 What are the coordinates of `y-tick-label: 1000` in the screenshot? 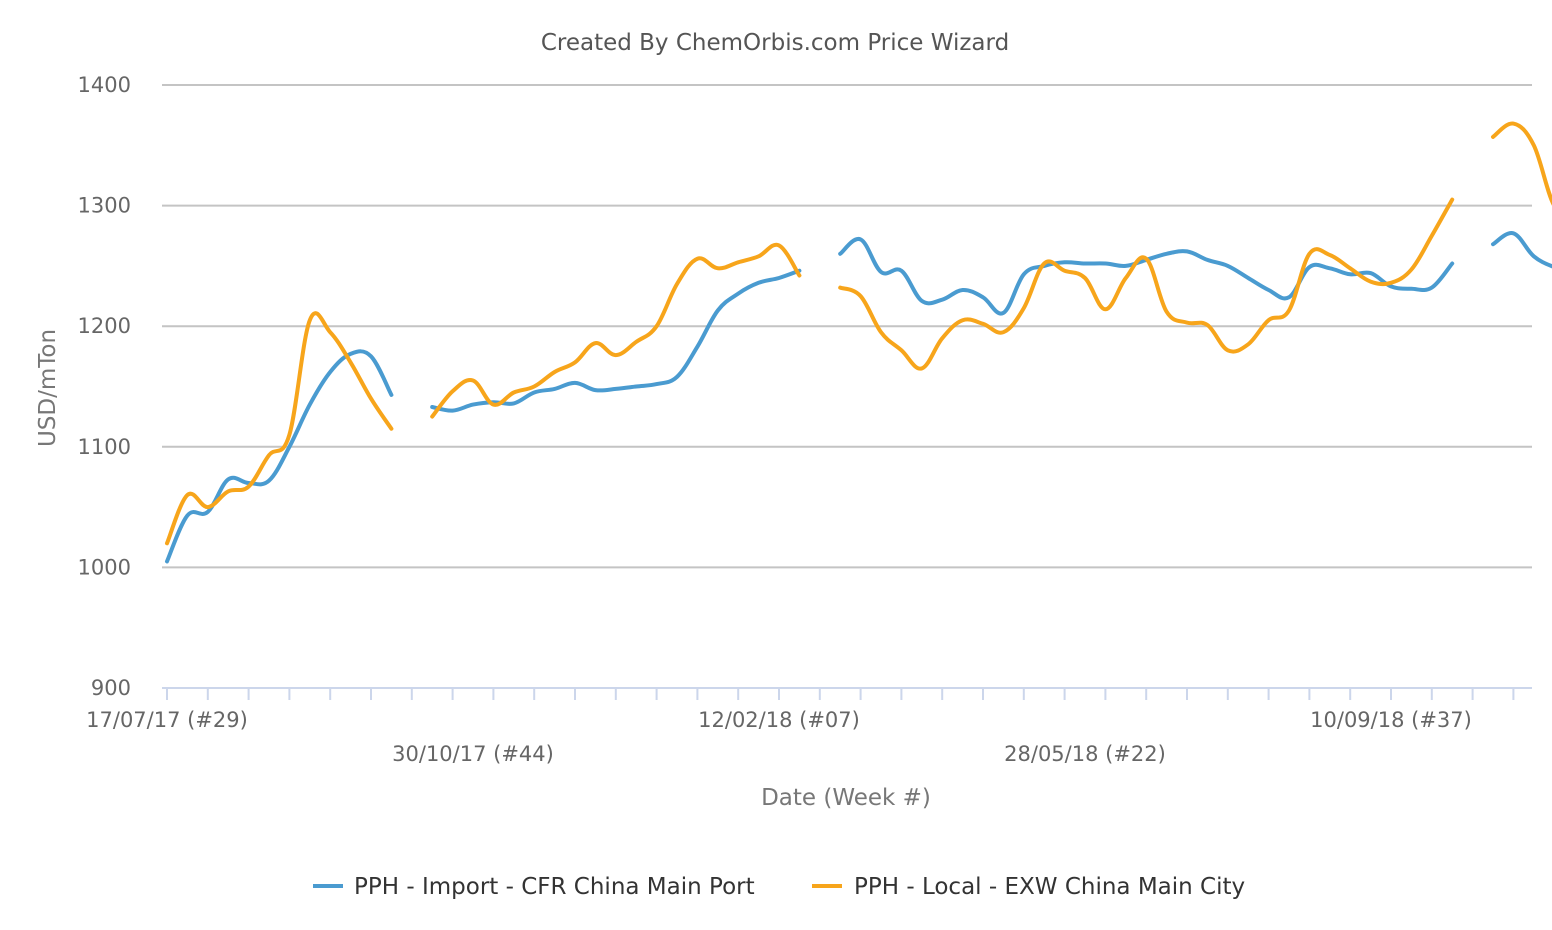 It's located at (104, 567).